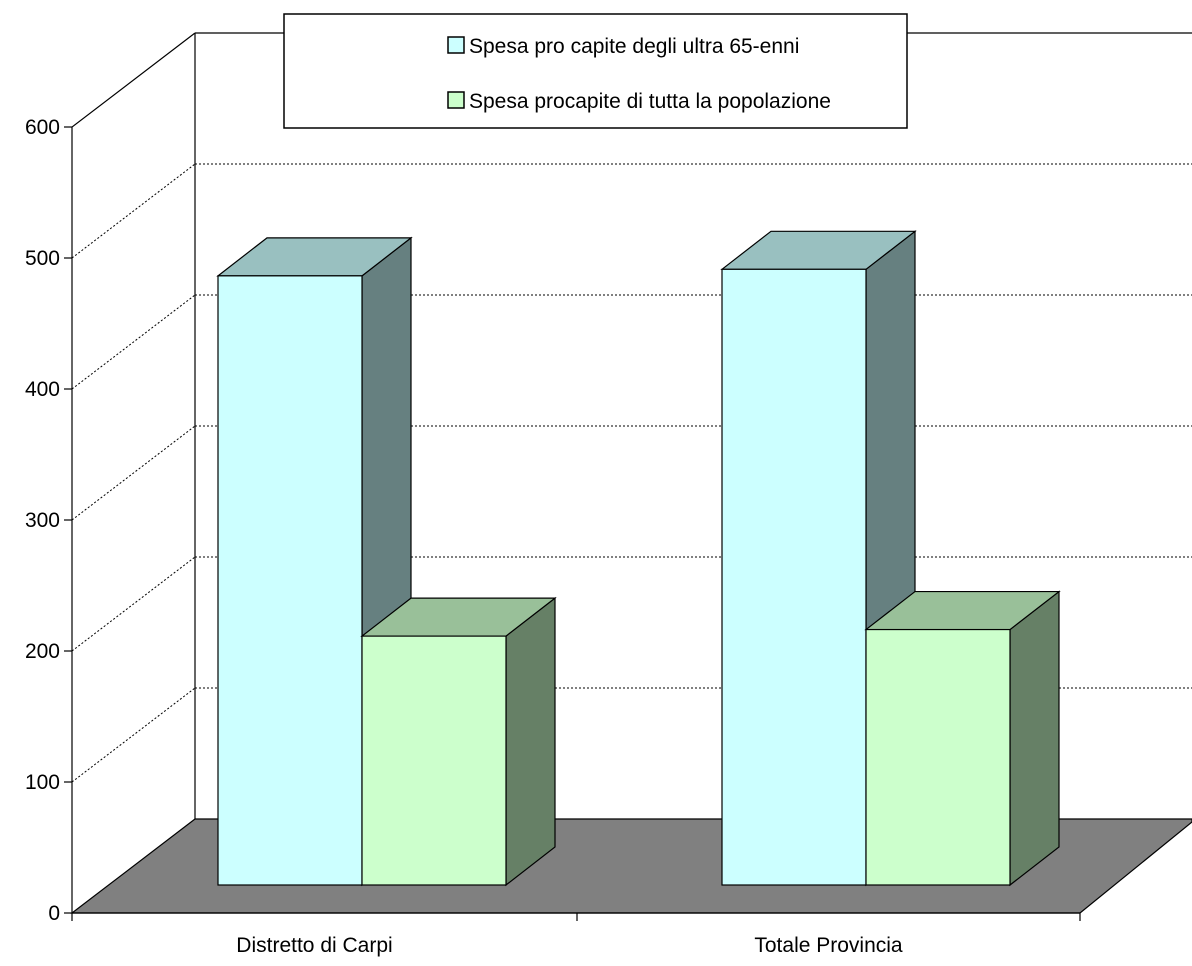 This screenshot has height=966, width=1192. Describe the element at coordinates (42, 782) in the screenshot. I see `y-tick-label-100: 100` at that location.